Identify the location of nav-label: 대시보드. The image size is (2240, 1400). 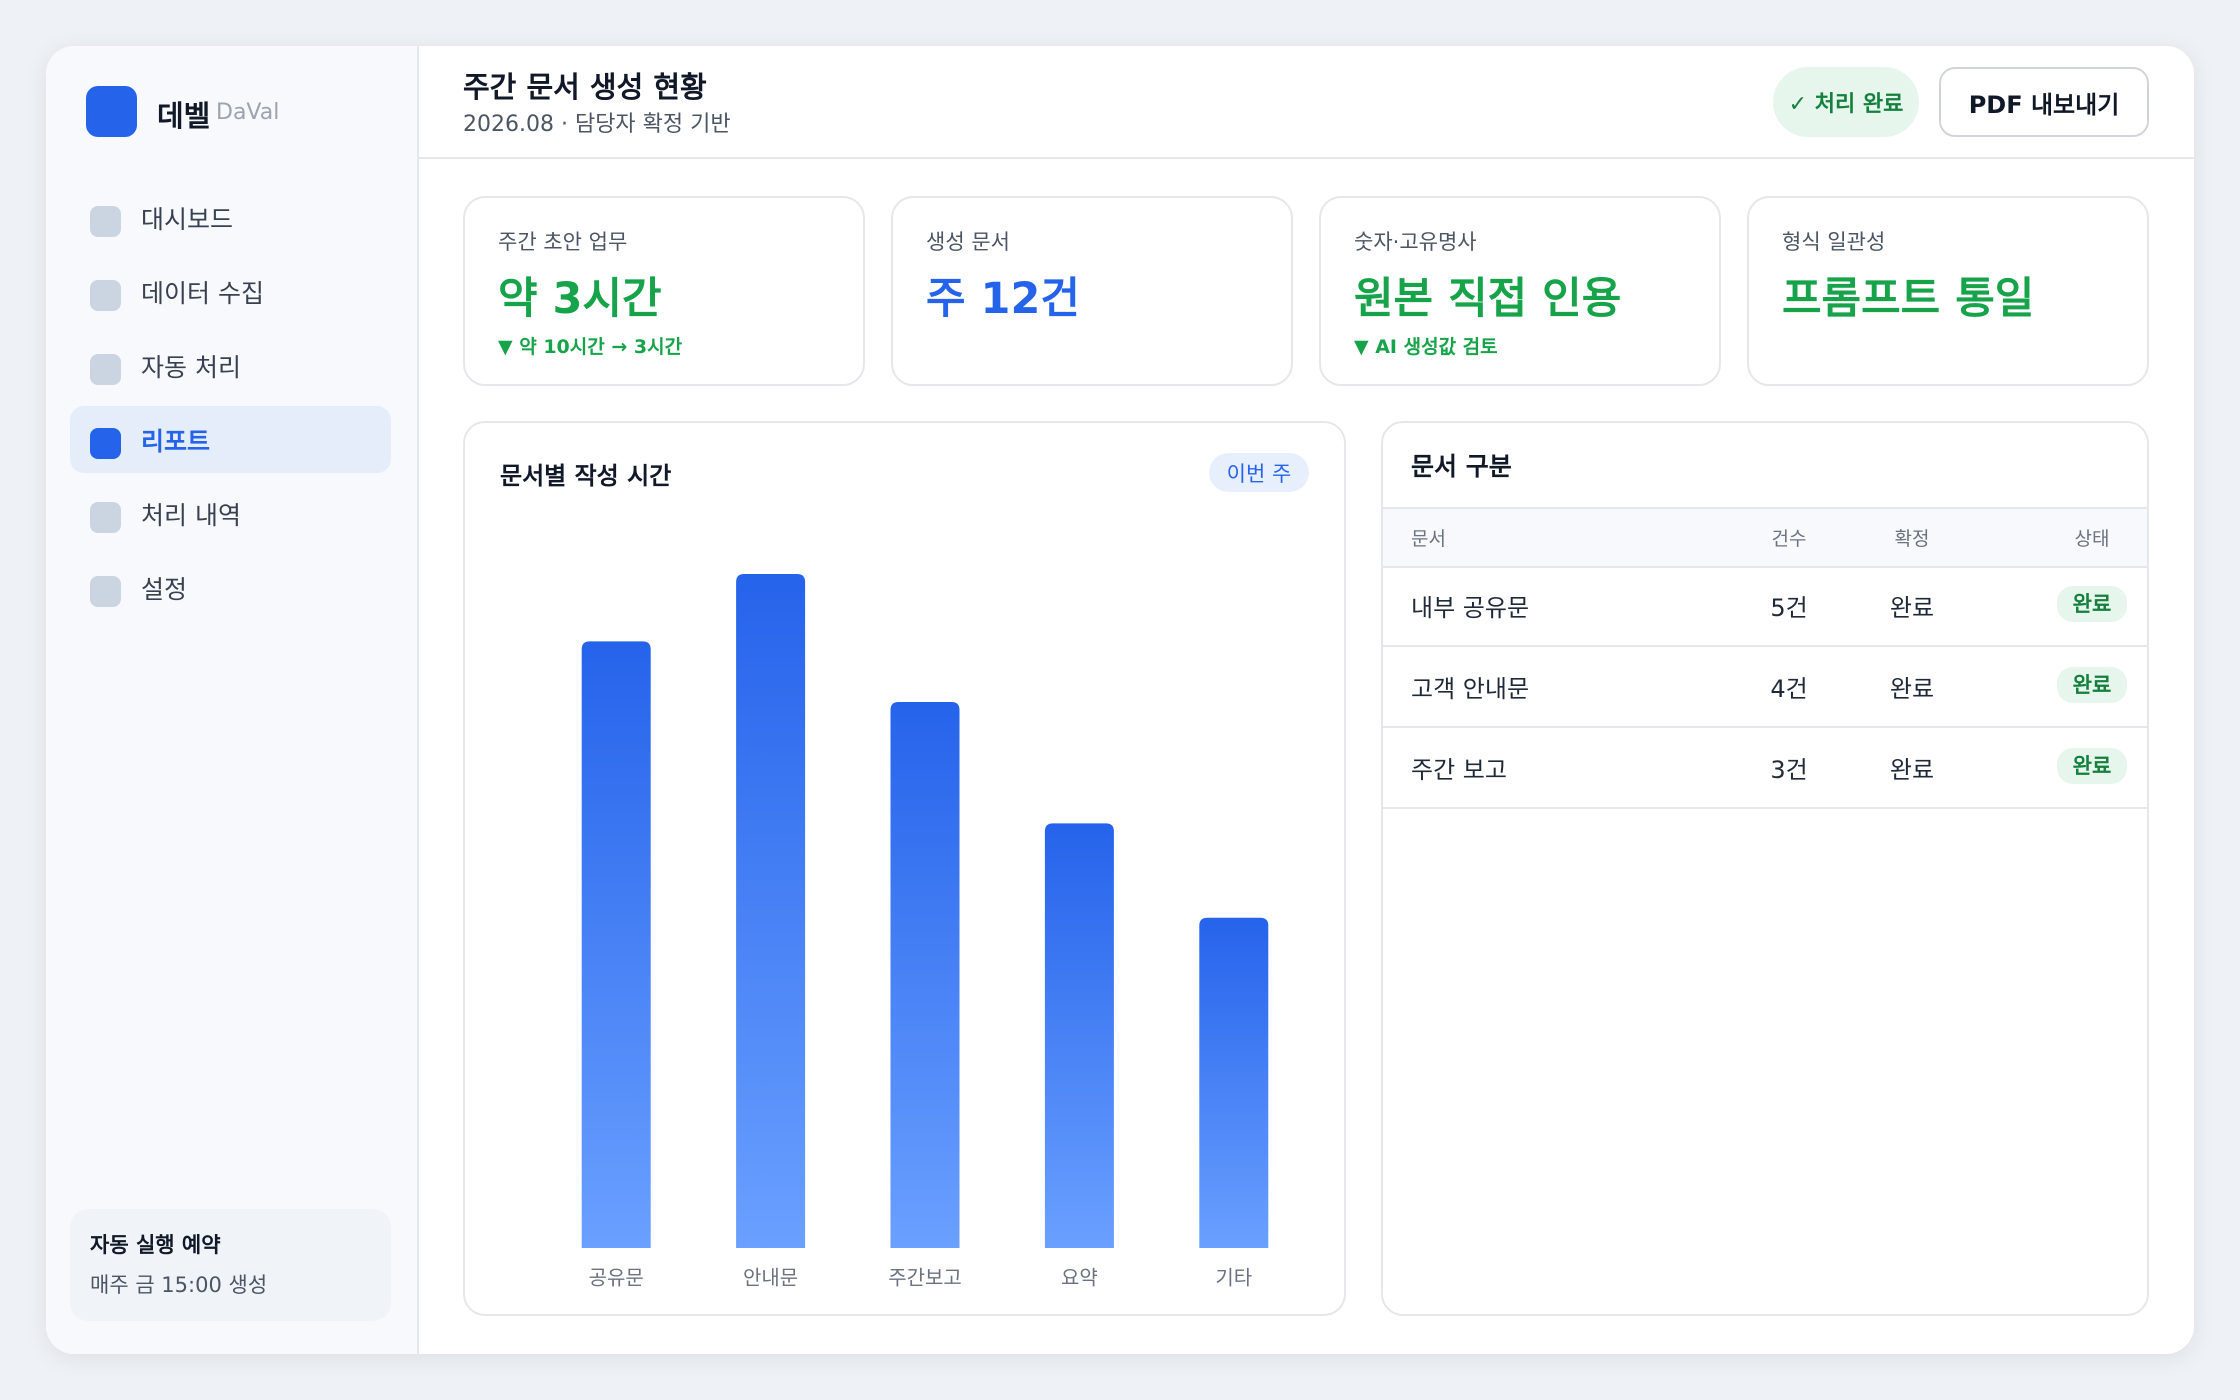
(187, 219).